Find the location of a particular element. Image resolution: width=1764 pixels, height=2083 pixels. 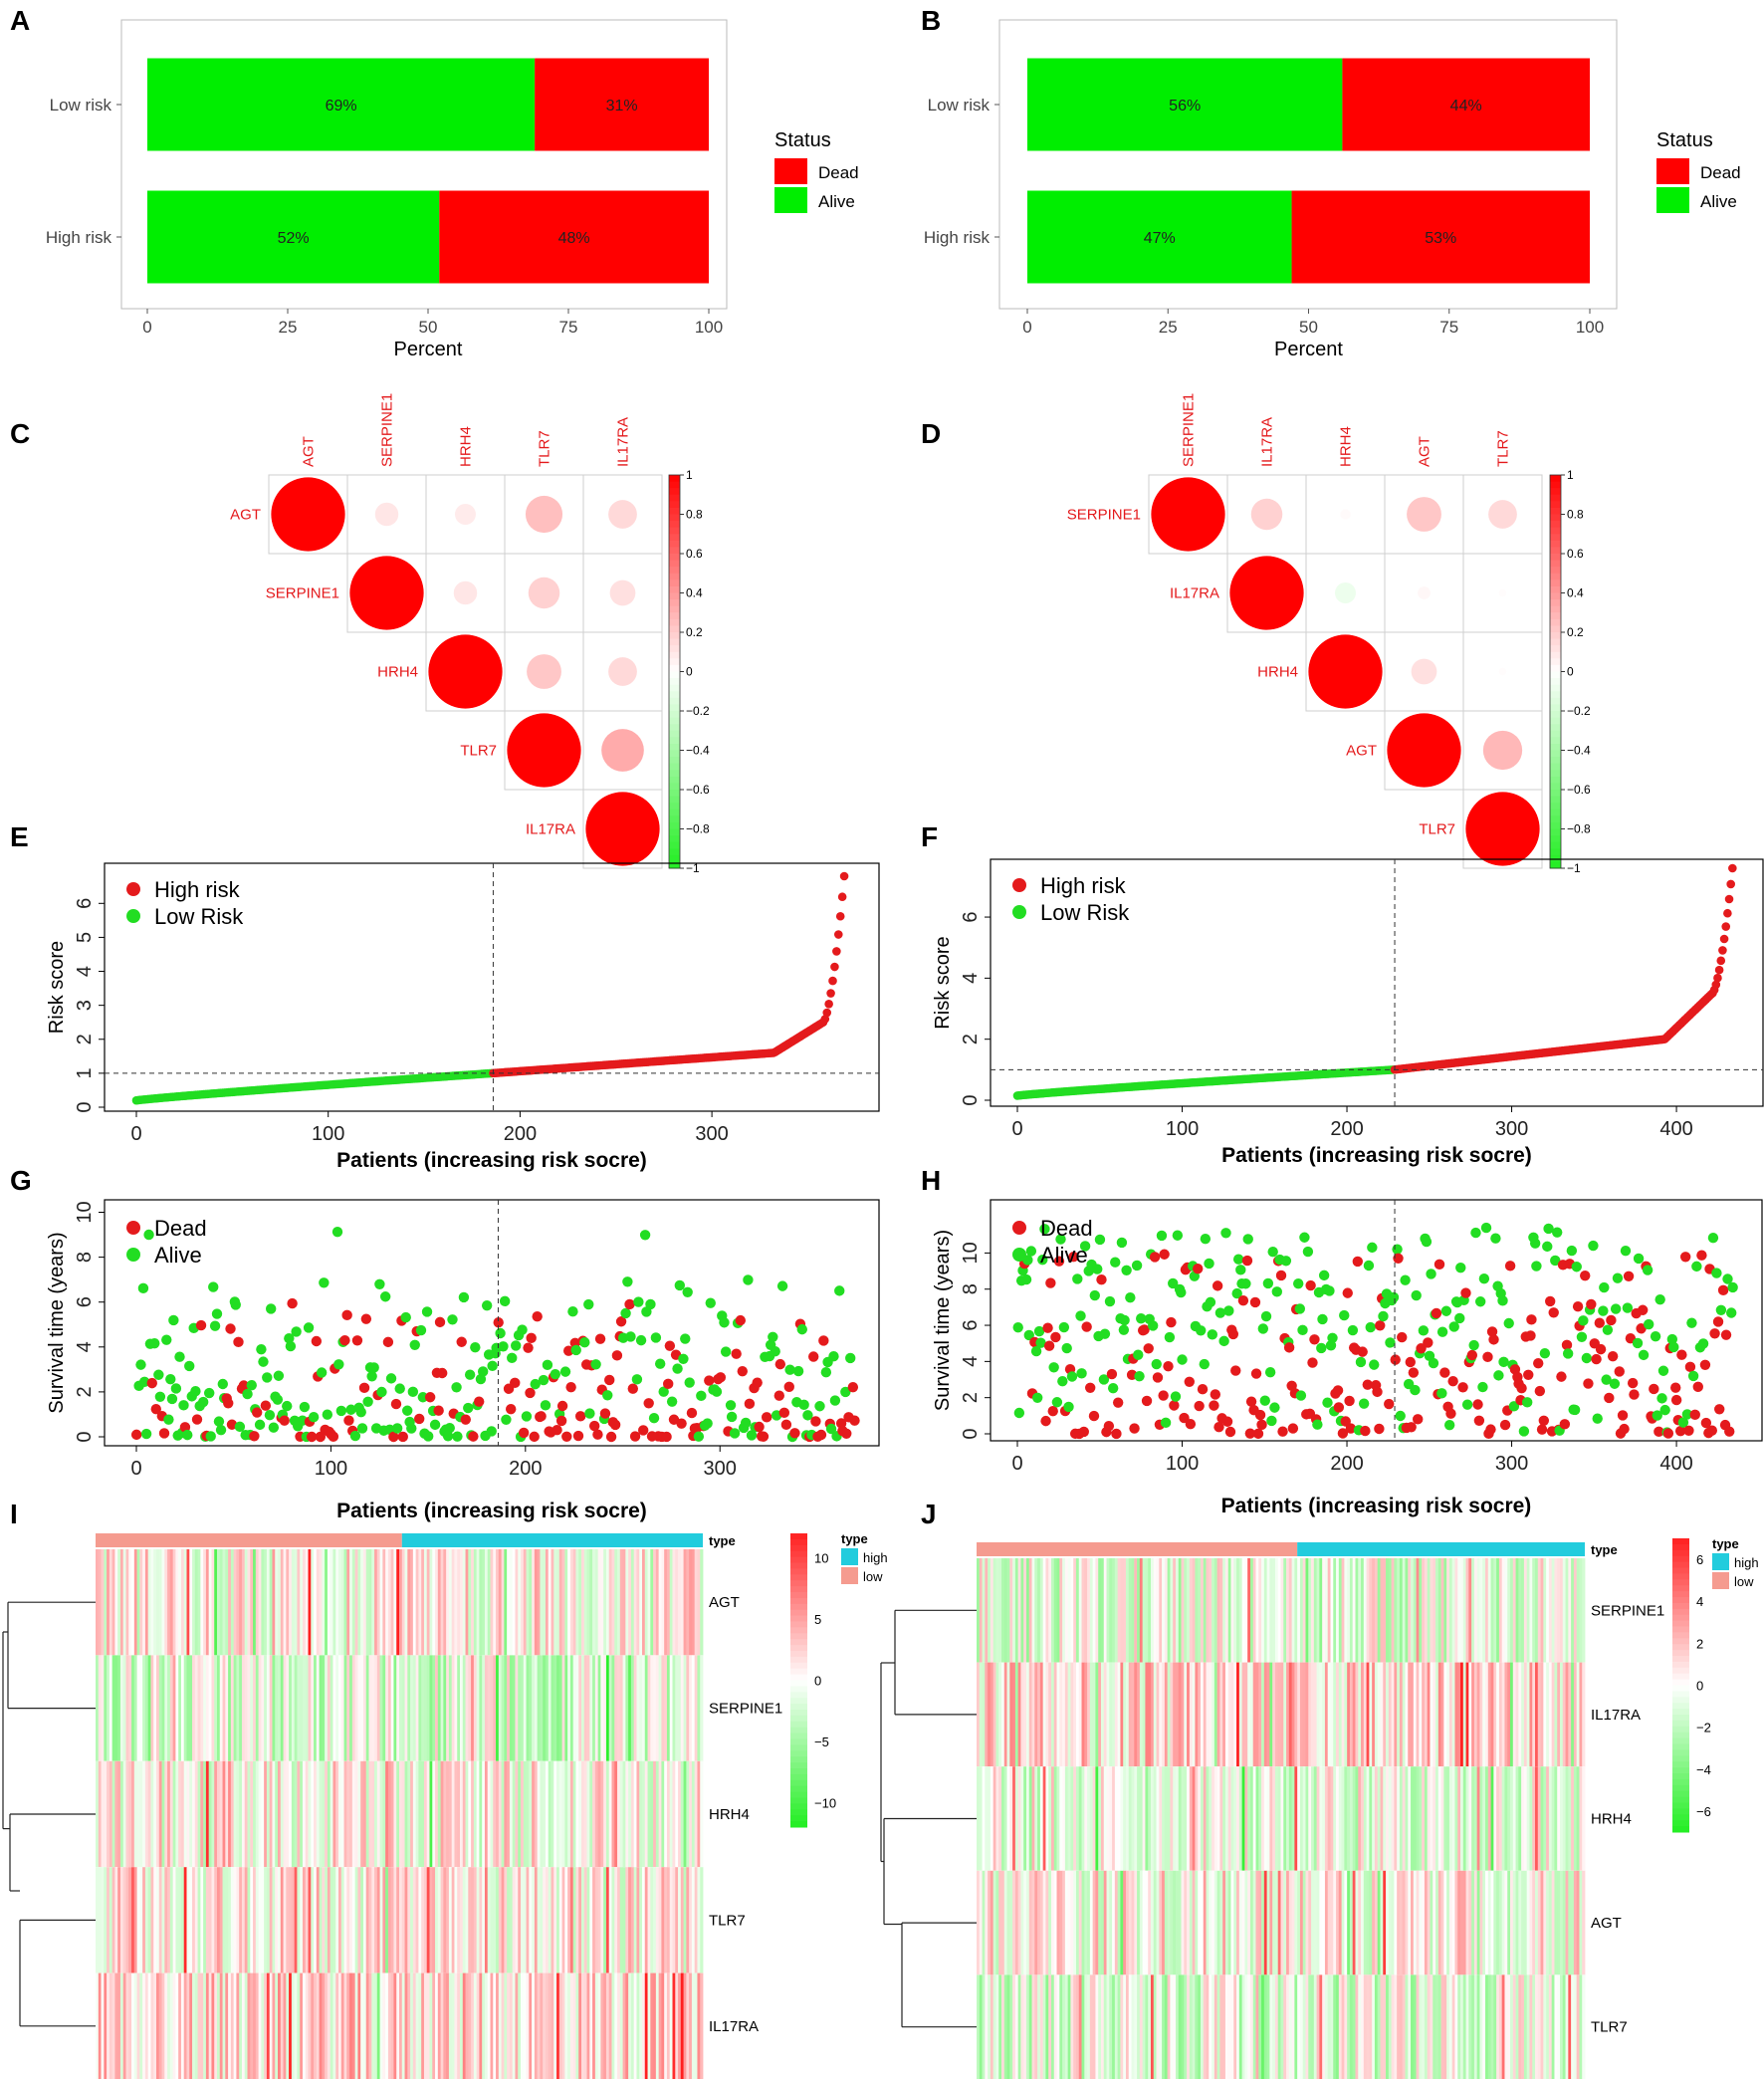

panel-letter-d: D is located at coordinates (931, 434).